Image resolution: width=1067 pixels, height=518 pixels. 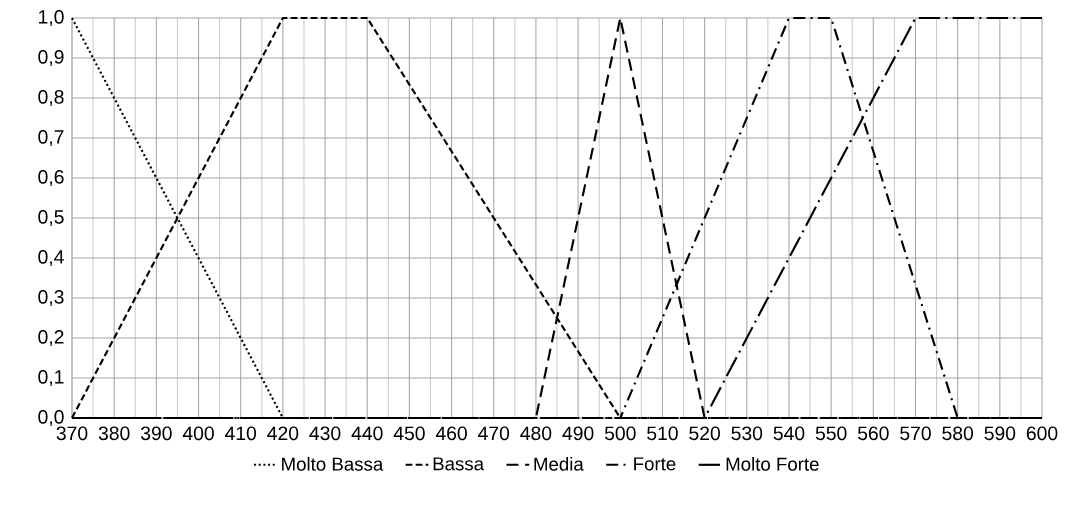 What do you see at coordinates (704, 433) in the screenshot?
I see `x-tick-label: 520` at bounding box center [704, 433].